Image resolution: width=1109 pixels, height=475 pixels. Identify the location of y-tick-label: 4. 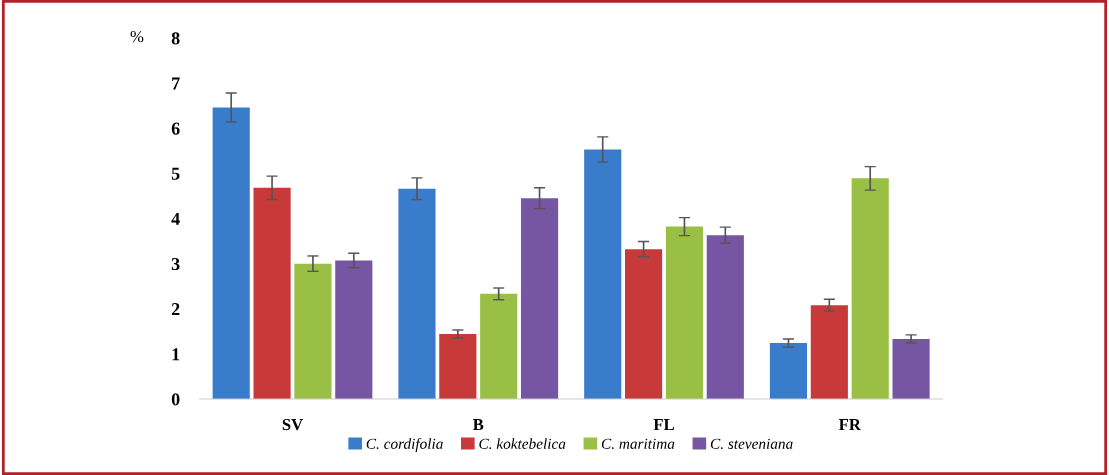
(175, 218).